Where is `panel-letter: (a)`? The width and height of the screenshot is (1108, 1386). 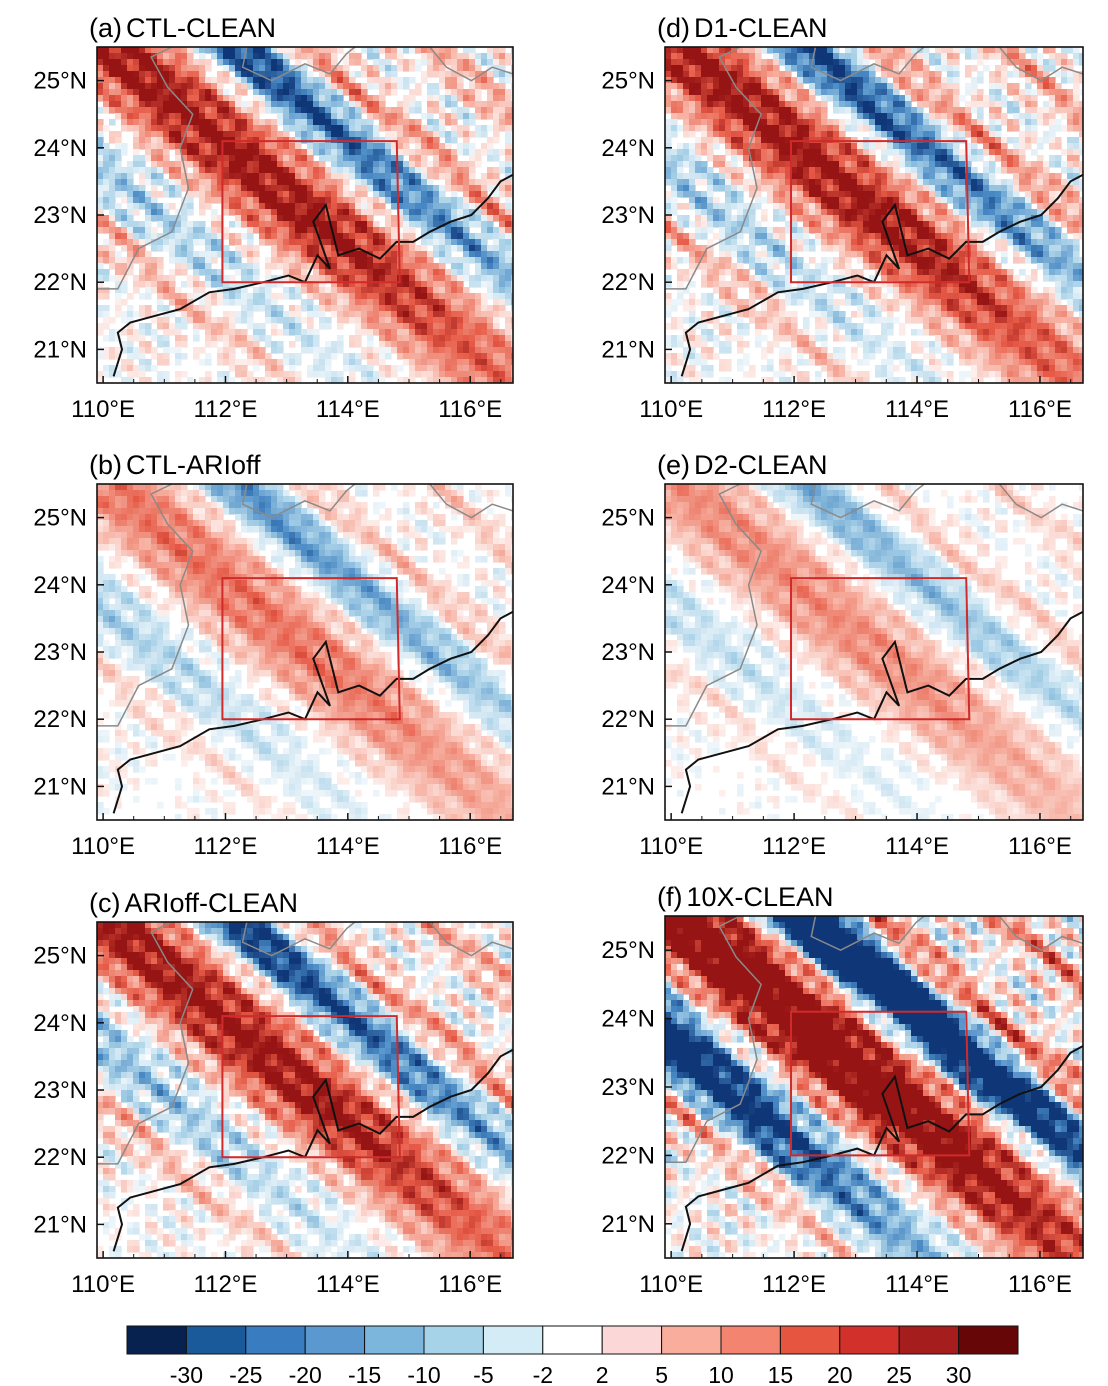
panel-letter: (a) is located at coordinates (105, 28).